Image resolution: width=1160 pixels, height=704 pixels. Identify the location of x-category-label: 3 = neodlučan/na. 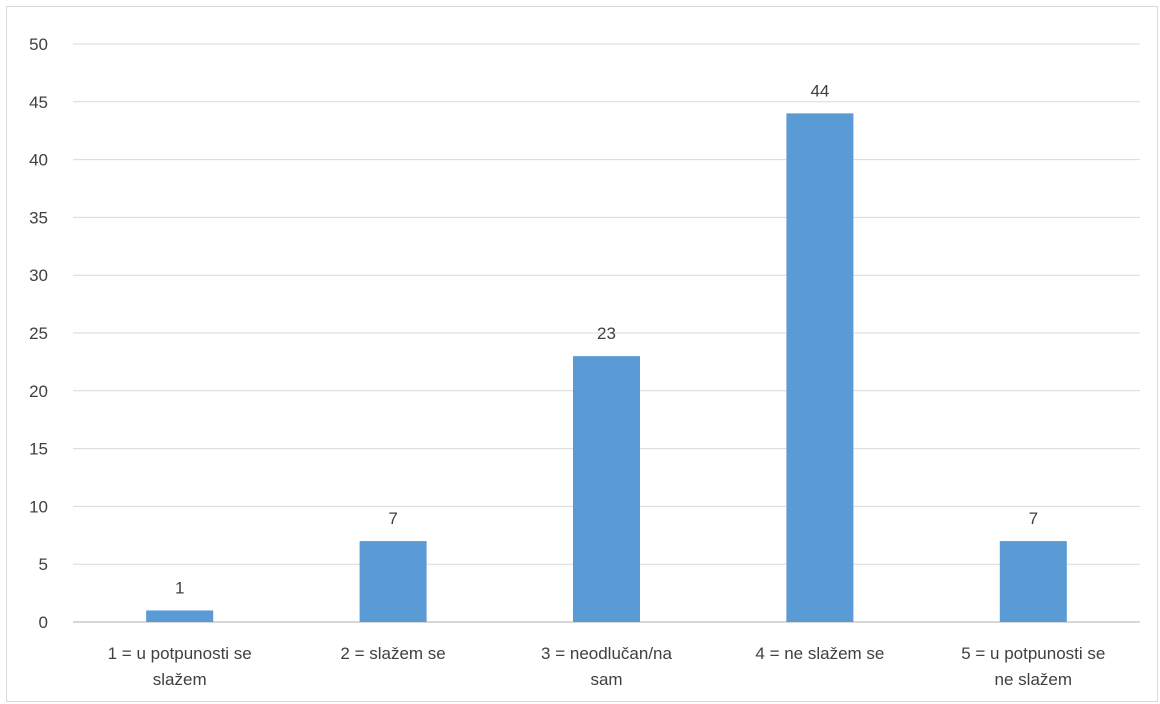
(606, 653).